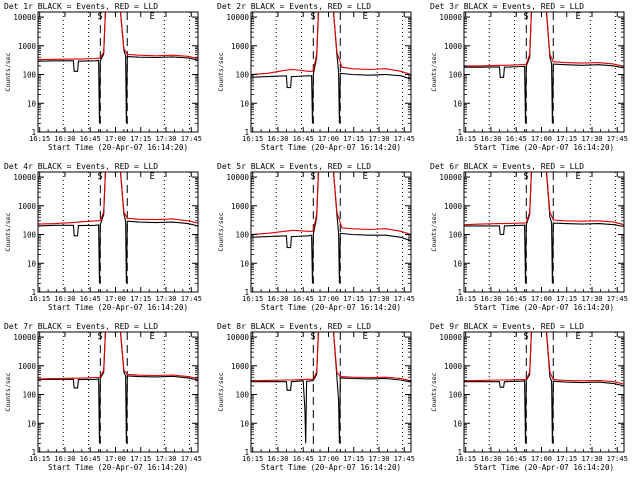 The image size is (640, 480). I want to click on panel-title: Det 8r BLACK = Events, RED = LLD, so click(294, 326).